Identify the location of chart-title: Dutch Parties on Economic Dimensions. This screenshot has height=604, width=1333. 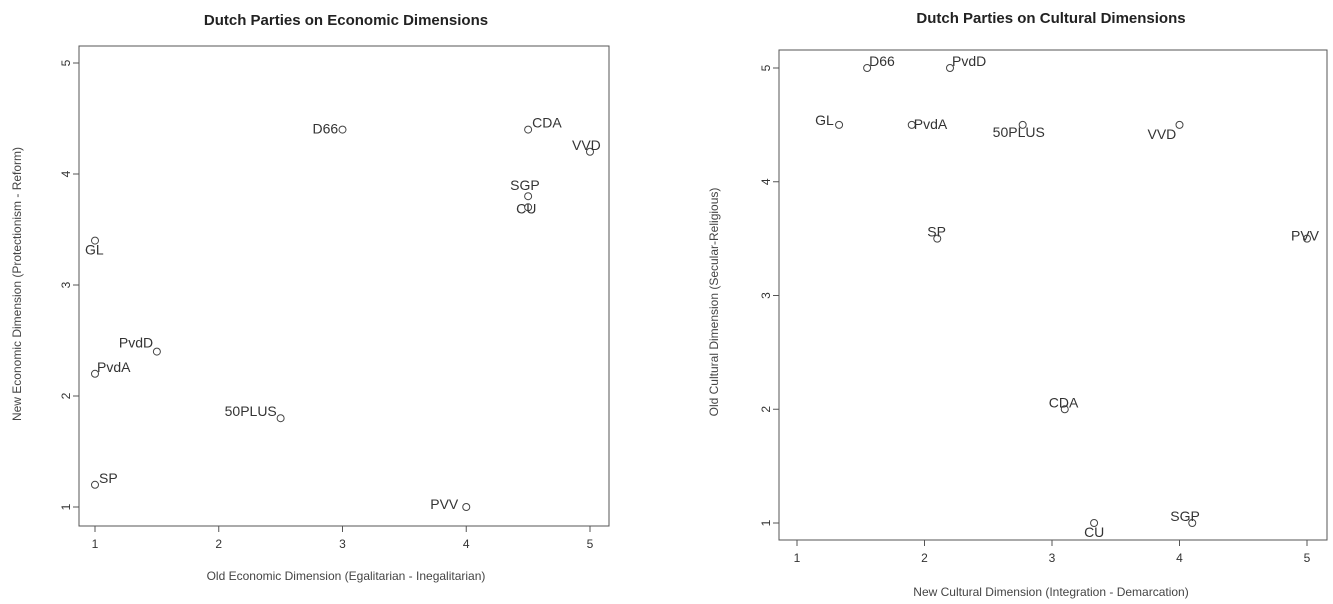
(346, 20).